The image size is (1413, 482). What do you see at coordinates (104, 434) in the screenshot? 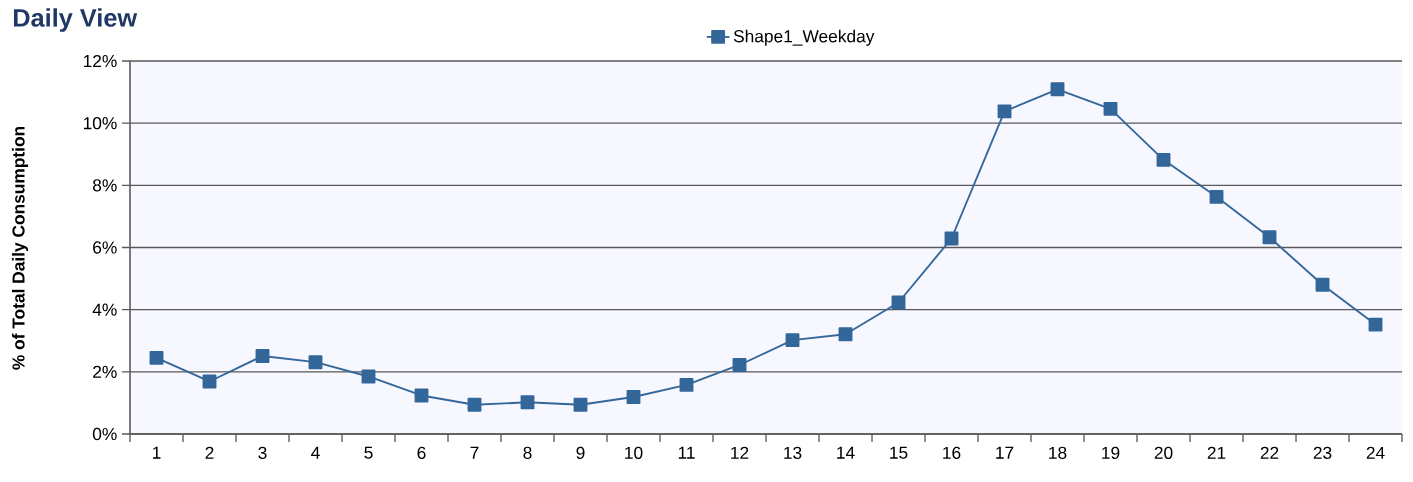
I see `y-tick-label: 0%` at bounding box center [104, 434].